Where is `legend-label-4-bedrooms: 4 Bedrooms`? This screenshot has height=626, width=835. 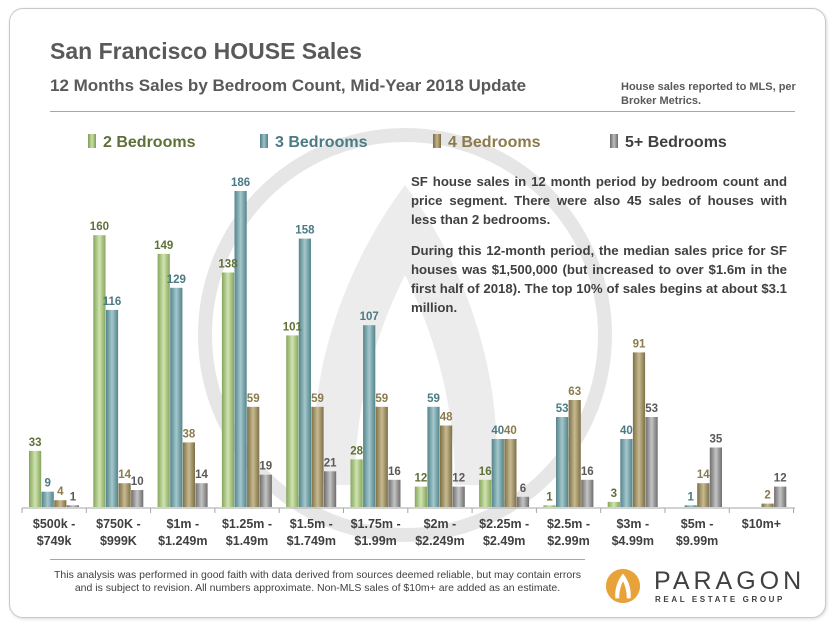
legend-label-4-bedrooms: 4 Bedrooms is located at coordinates (494, 142).